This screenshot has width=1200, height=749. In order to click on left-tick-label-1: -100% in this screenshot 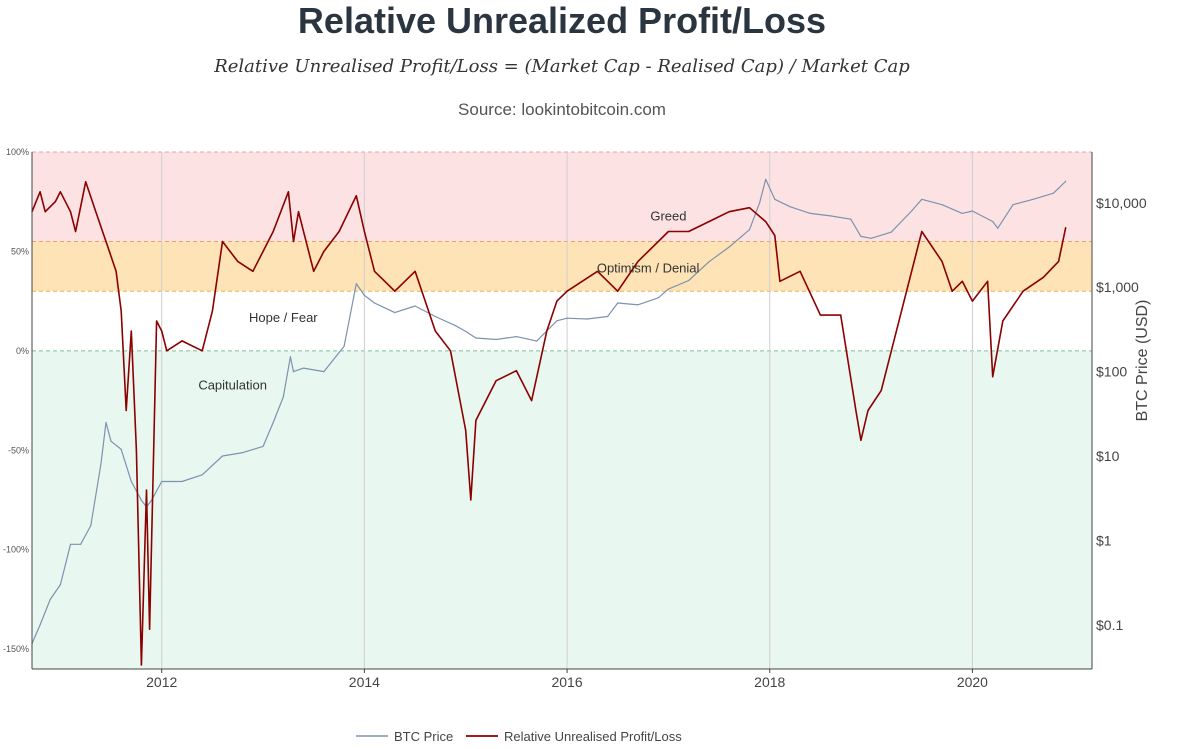, I will do `click(16, 550)`.